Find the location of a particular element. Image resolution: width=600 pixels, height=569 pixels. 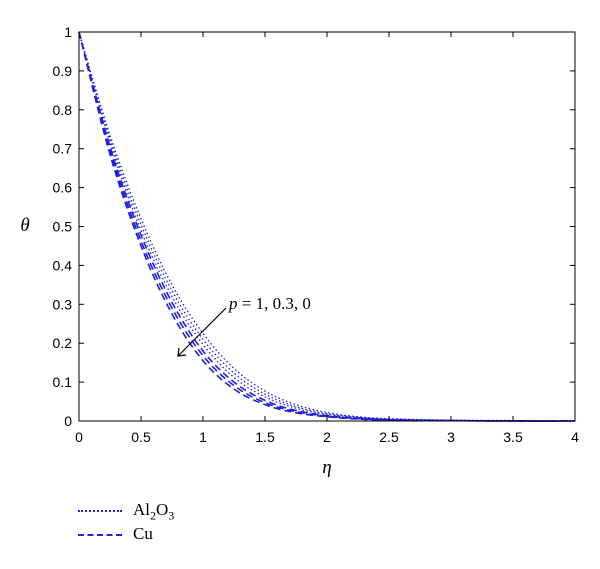

y-axis-label: θ is located at coordinates (24, 225).